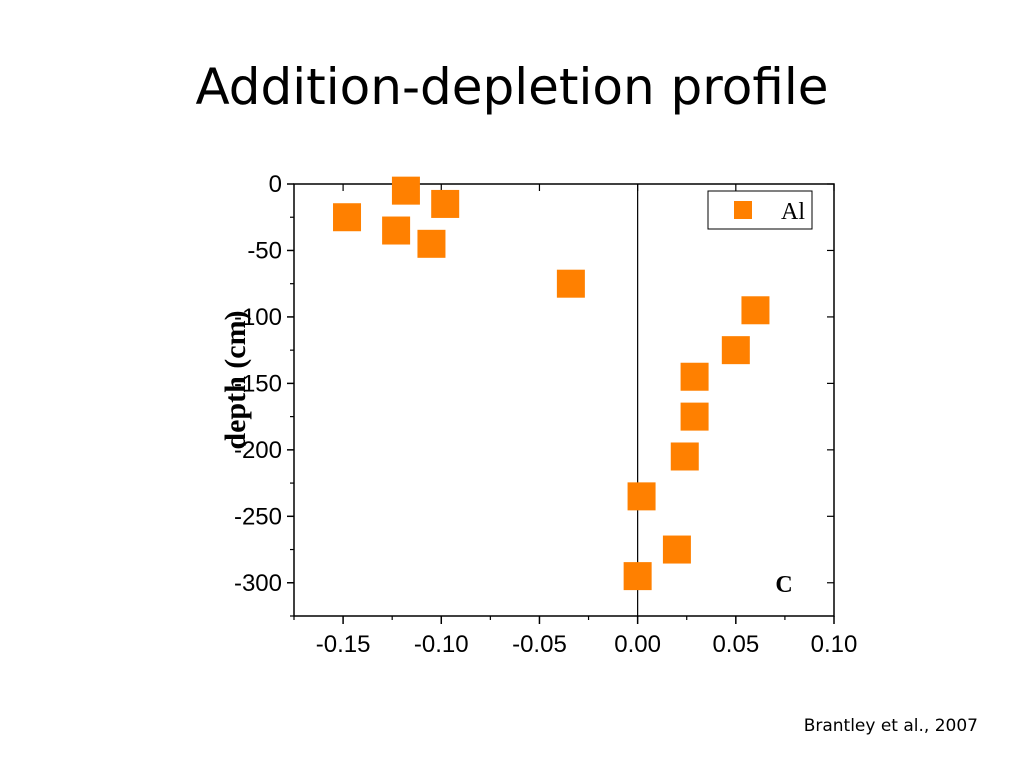 Image resolution: width=1024 pixels, height=768 pixels. I want to click on legend-box, so click(760, 210).